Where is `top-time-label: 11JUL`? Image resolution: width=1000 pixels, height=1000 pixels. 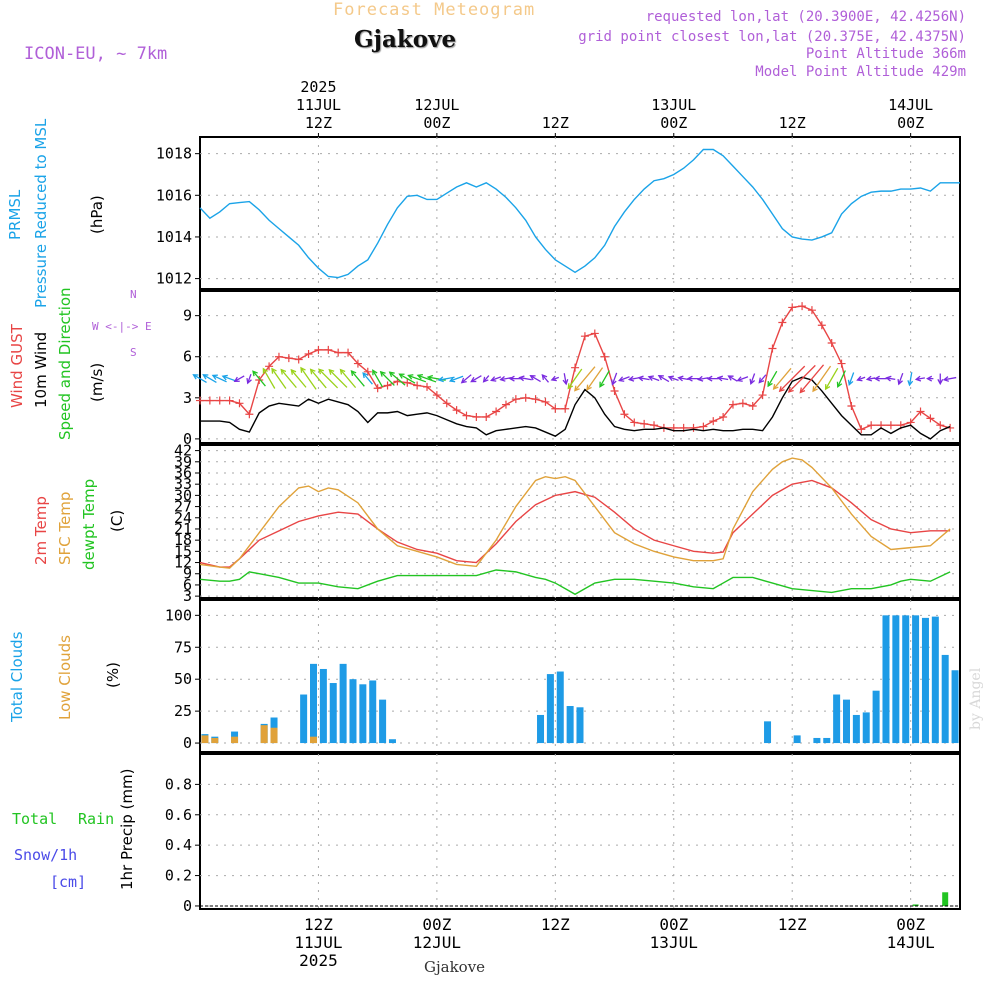 top-time-label: 11JUL is located at coordinates (318, 105).